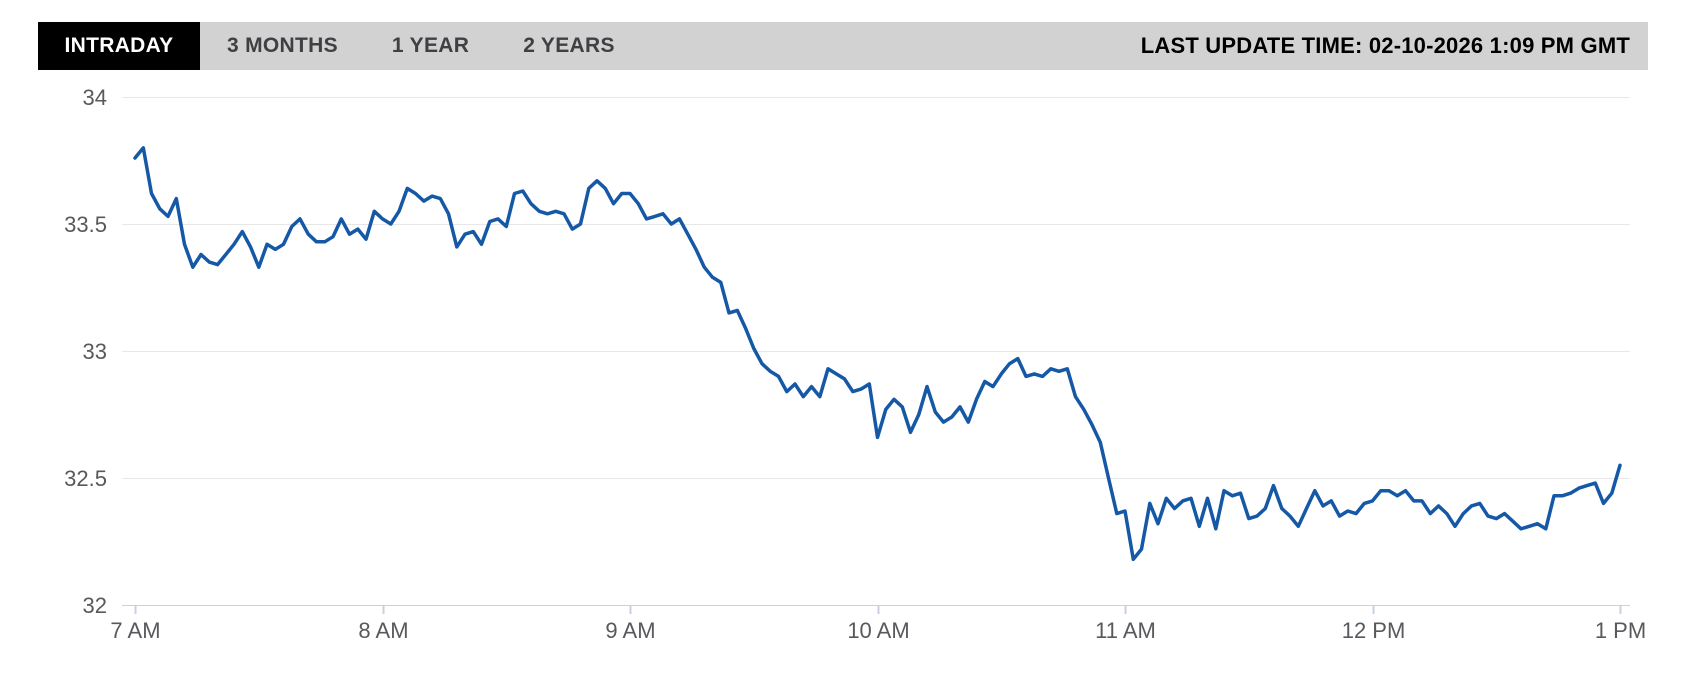  I want to click on x-axis-label: 10 AM, so click(878, 630).